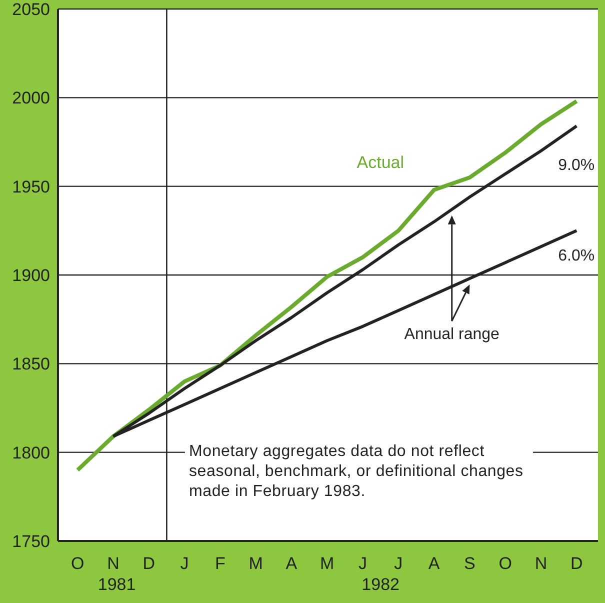 The image size is (605, 603). I want to click on y-tick-label: 2050, so click(31, 10).